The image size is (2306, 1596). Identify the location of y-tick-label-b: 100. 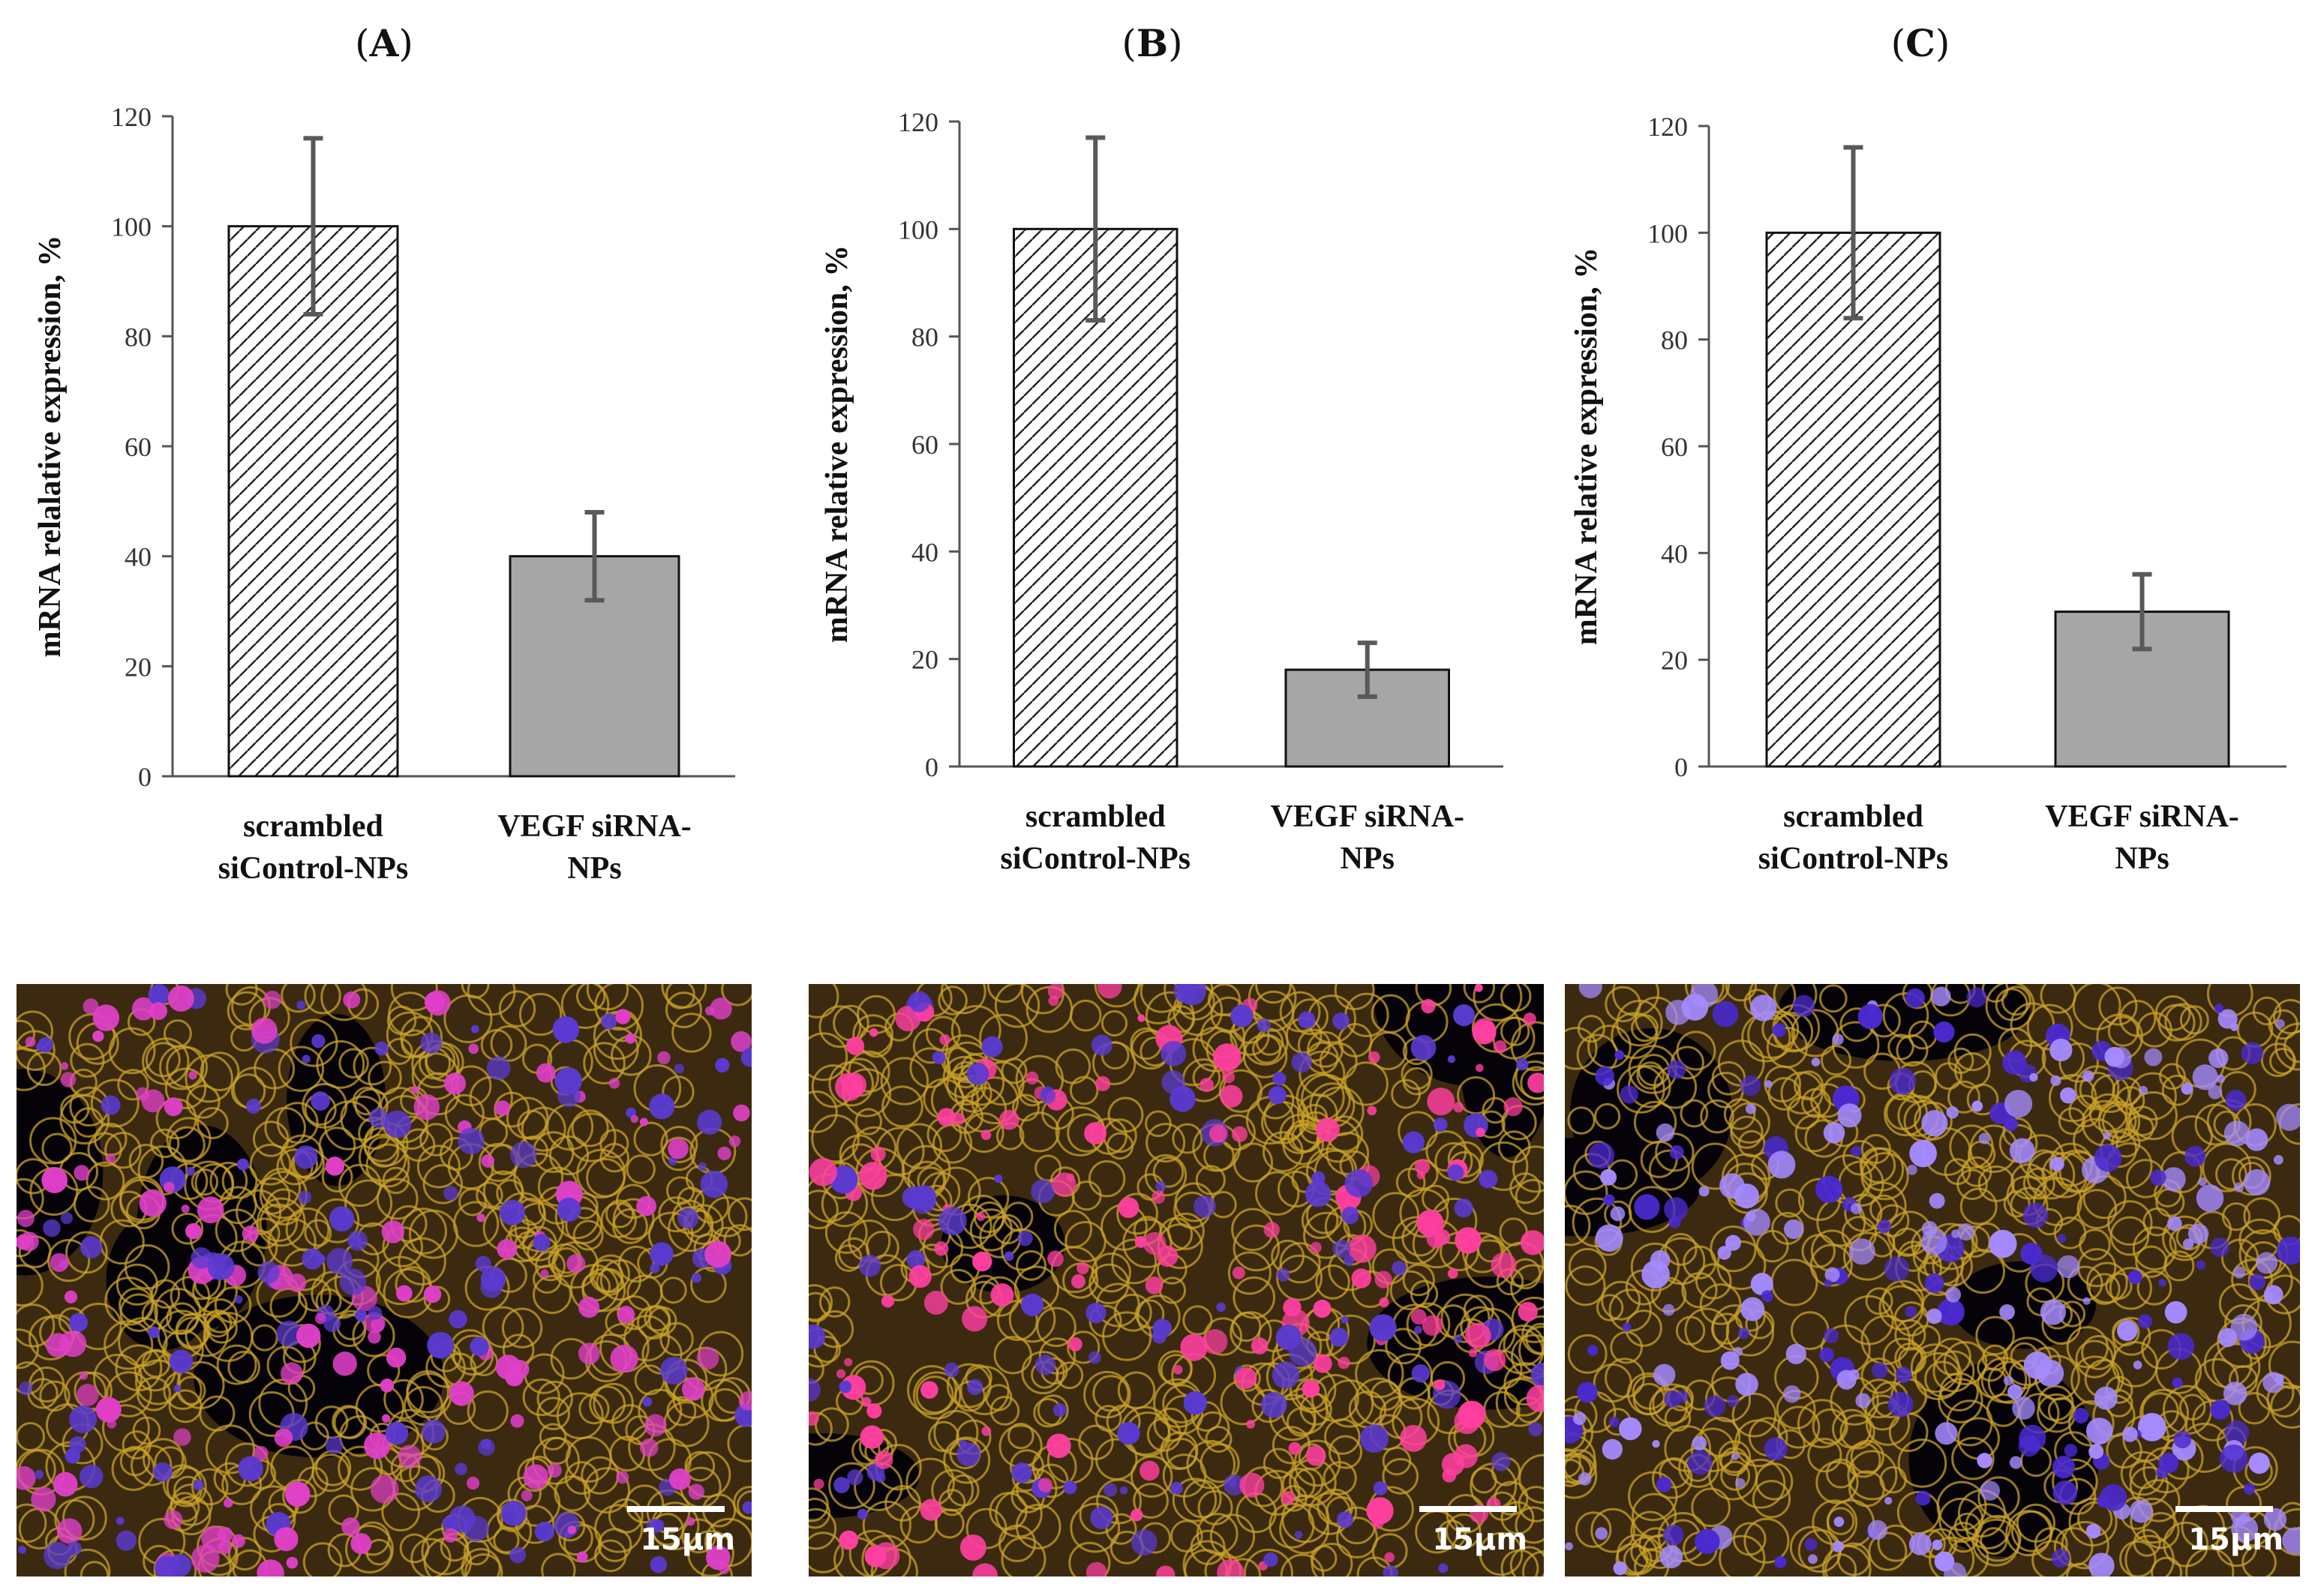
(918, 229).